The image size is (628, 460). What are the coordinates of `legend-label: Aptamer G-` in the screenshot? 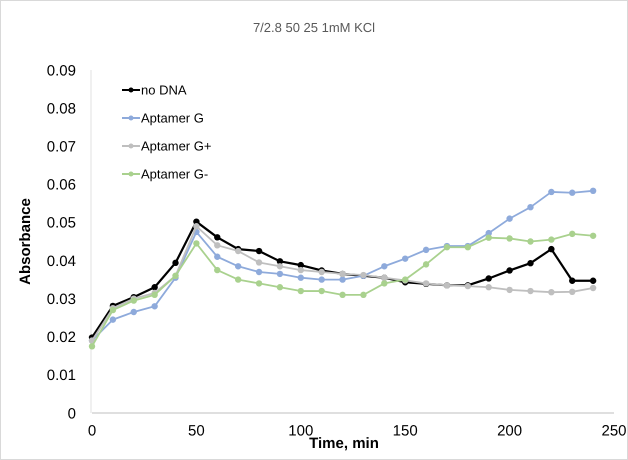 It's located at (174, 174).